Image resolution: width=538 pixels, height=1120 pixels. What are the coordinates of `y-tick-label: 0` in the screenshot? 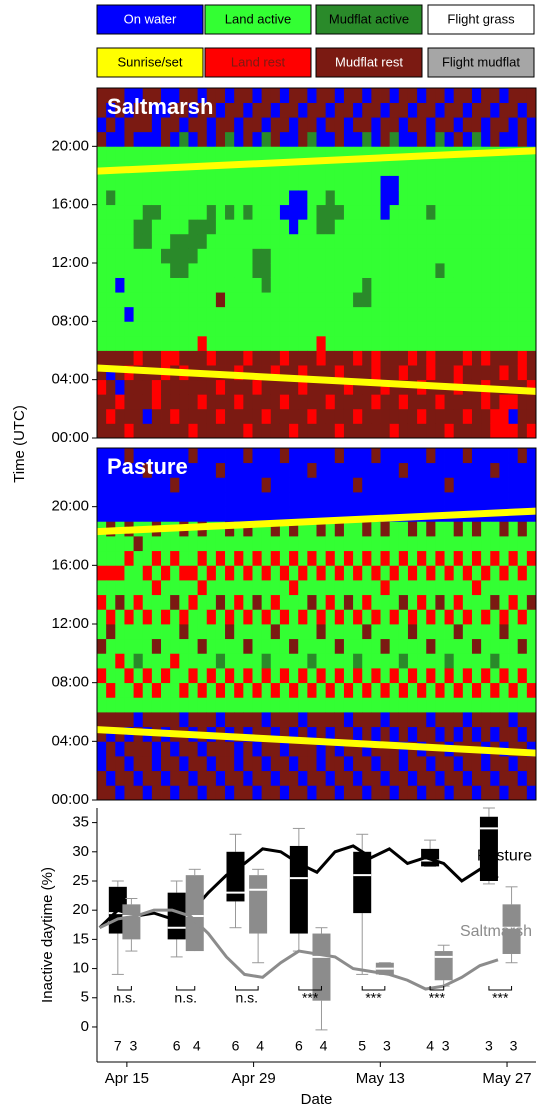 It's located at (85, 1026).